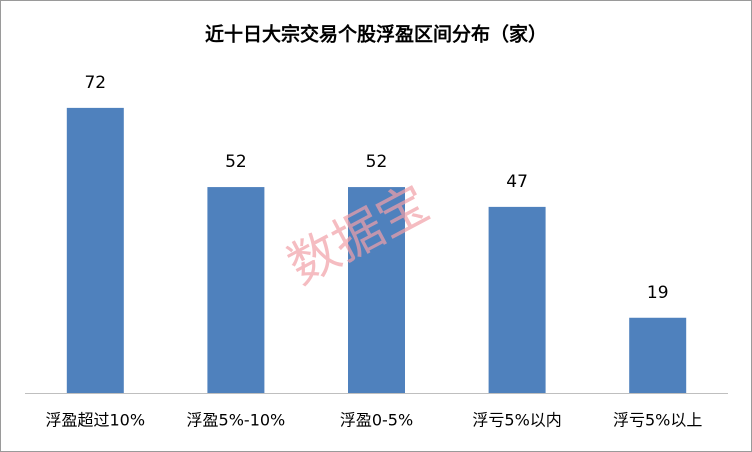 The height and width of the screenshot is (452, 752). Describe the element at coordinates (376, 420) in the screenshot. I see `x-tick-label: 浮盈0-5%` at that location.